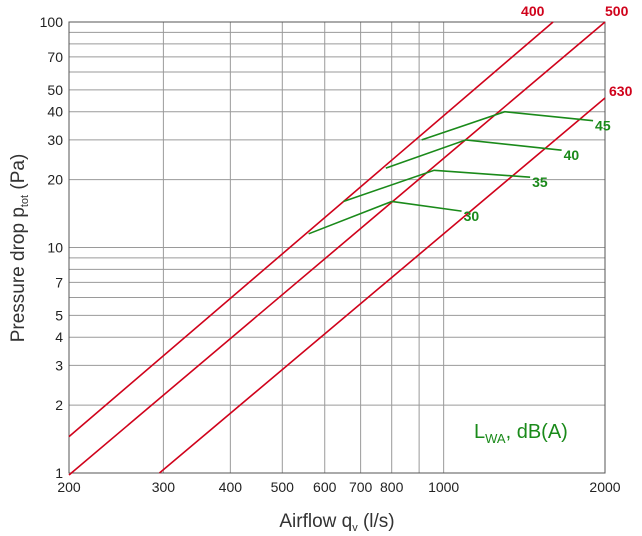 The width and height of the screenshot is (642, 536). What do you see at coordinates (55, 90) in the screenshot?
I see `y-tick-label: 50` at bounding box center [55, 90].